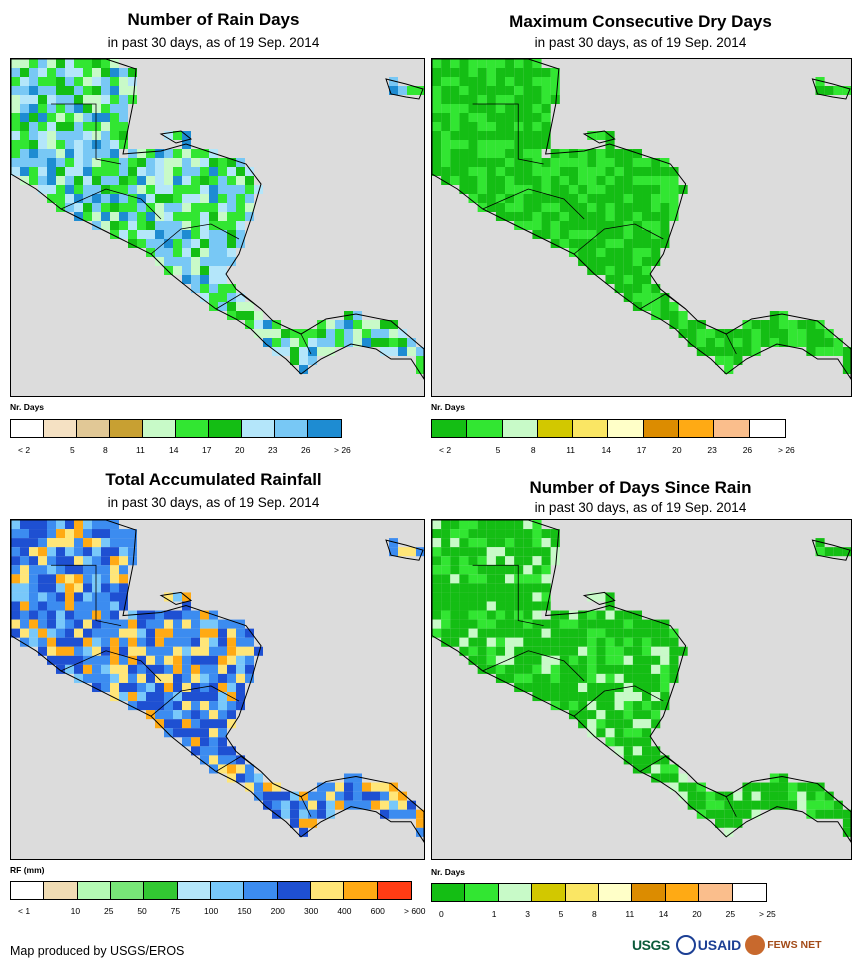 The width and height of the screenshot is (854, 970). Describe the element at coordinates (640, 21) in the screenshot. I see `panel-title: Maximum Consecutive Dry Days` at that location.